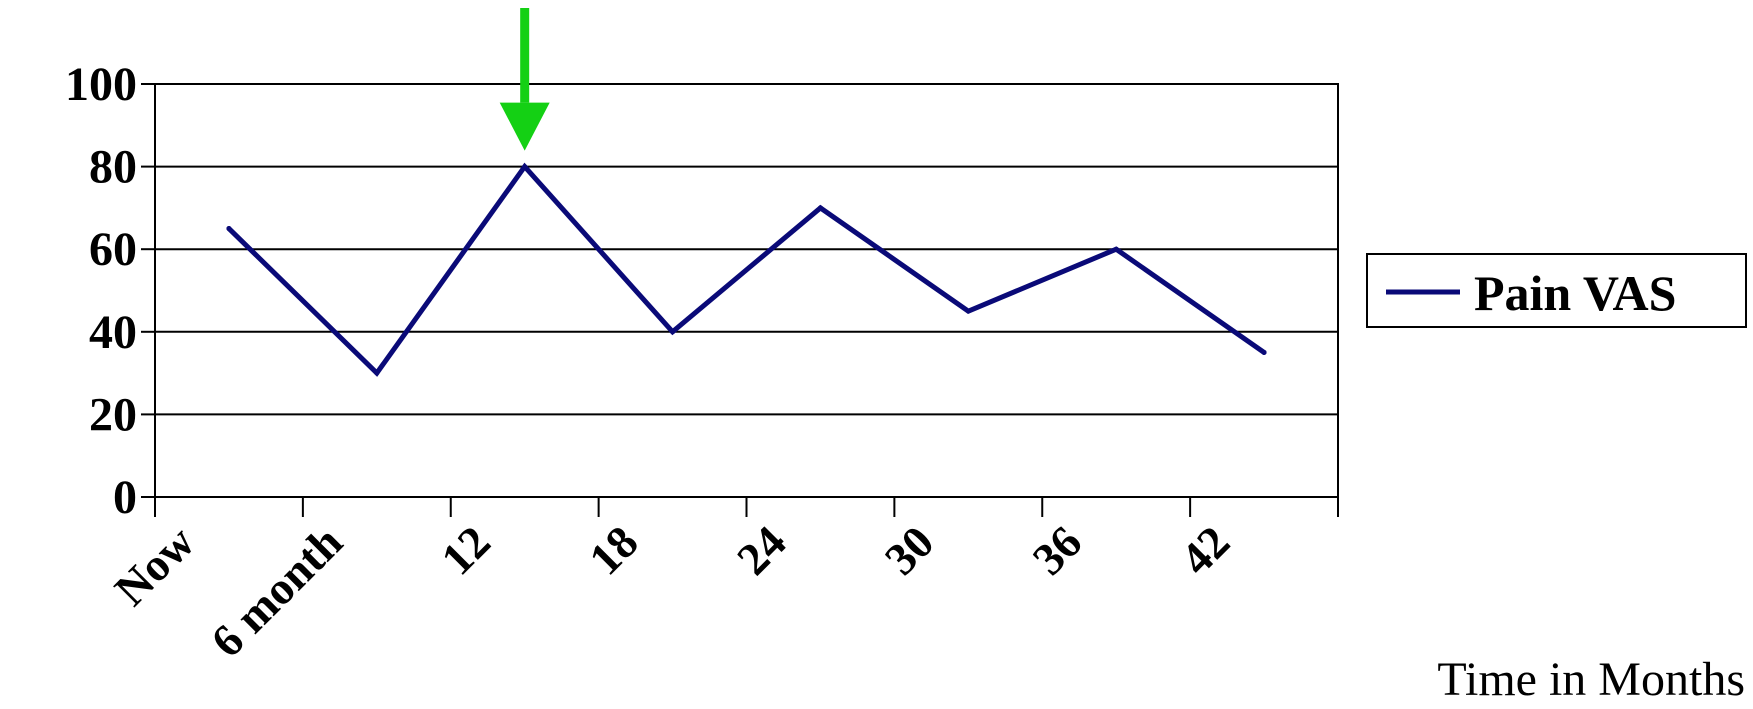 The image size is (1753, 709). What do you see at coordinates (110, 291) in the screenshot?
I see `y-axis: 0 20 40 60 80 100` at bounding box center [110, 291].